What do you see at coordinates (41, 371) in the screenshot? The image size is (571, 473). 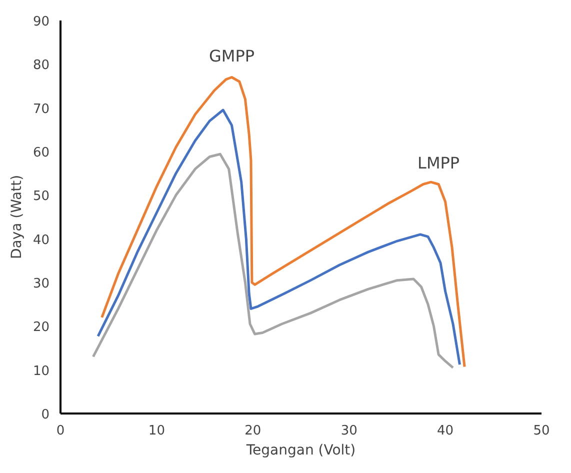 I see `y-tick-label: 10` at bounding box center [41, 371].